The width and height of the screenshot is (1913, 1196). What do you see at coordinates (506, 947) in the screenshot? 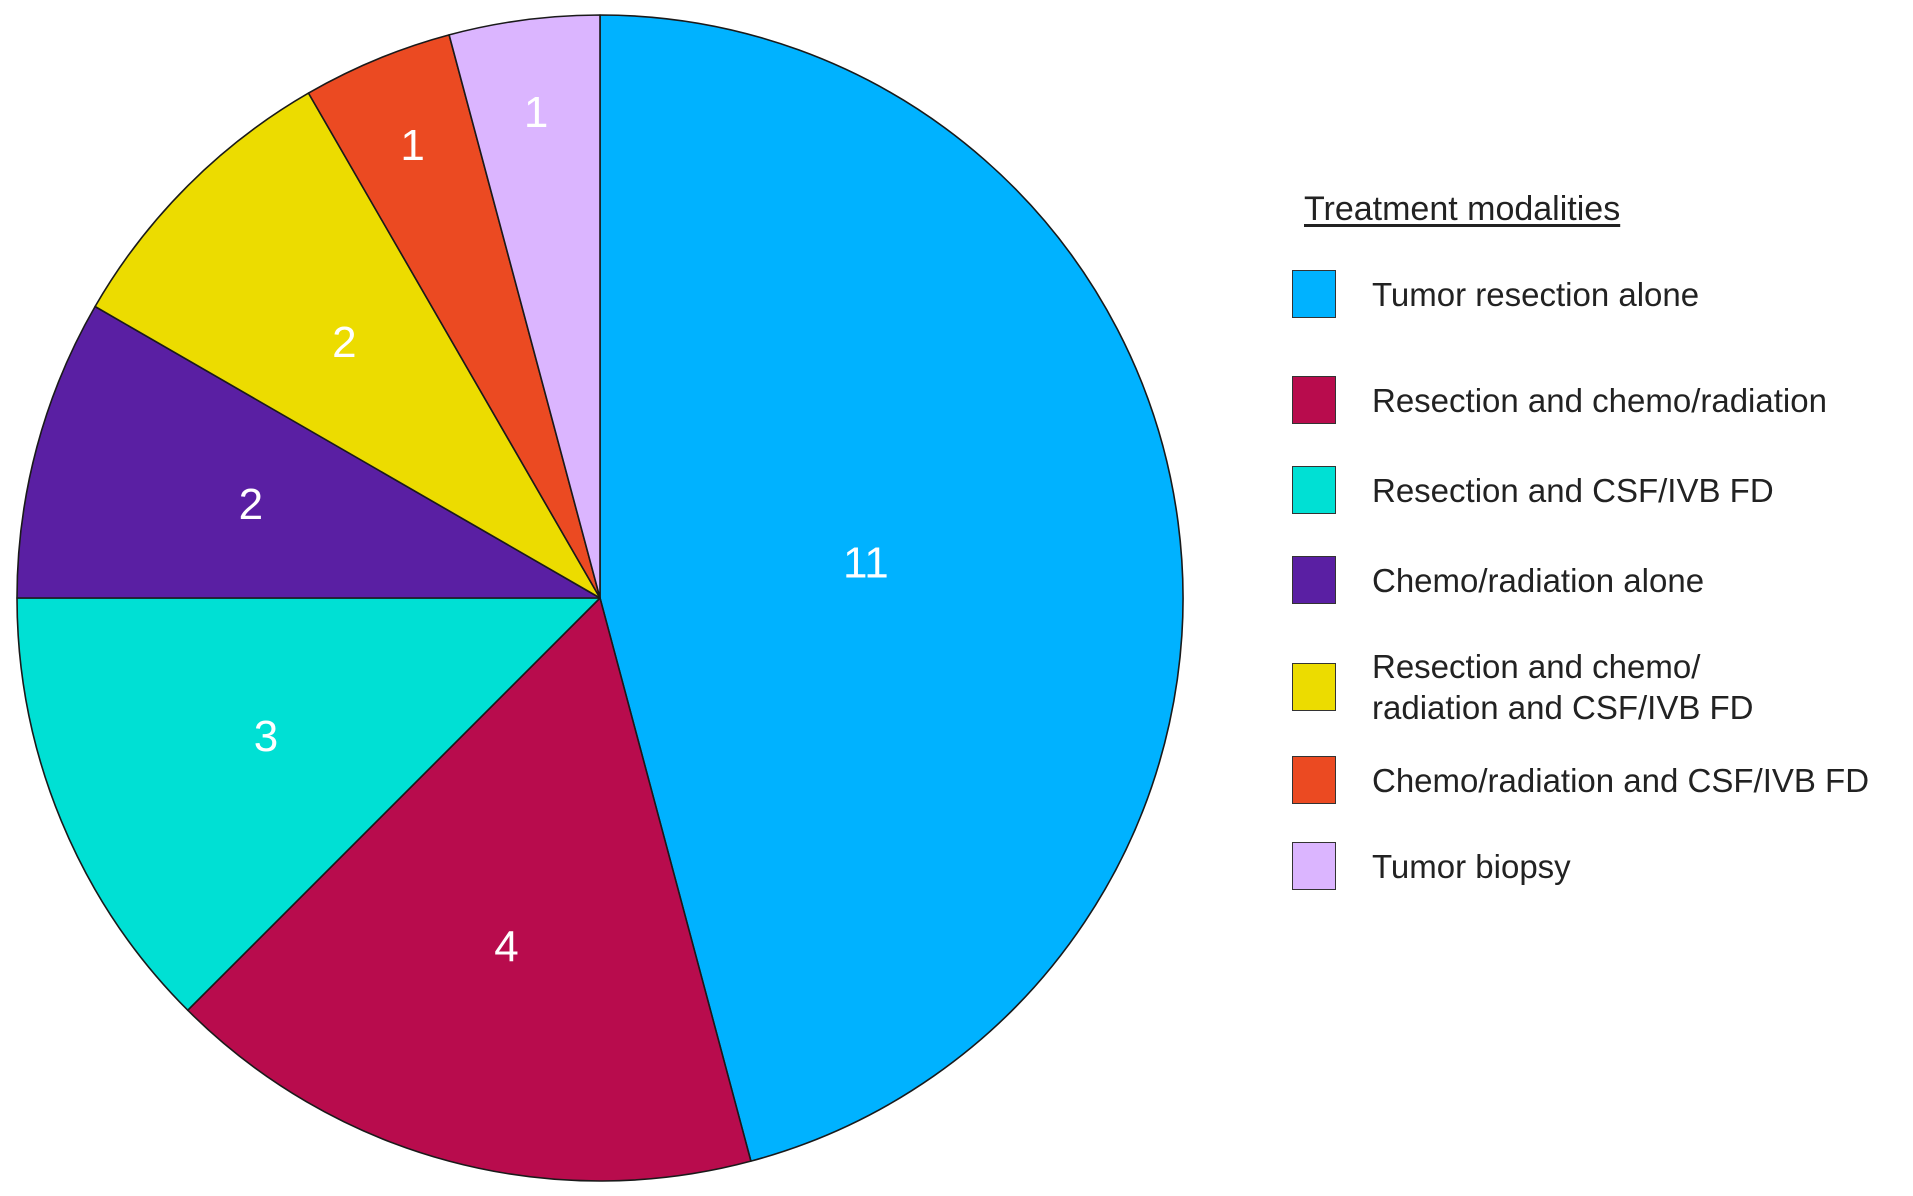
I see `pie-slice-label-2: 4` at bounding box center [506, 947].